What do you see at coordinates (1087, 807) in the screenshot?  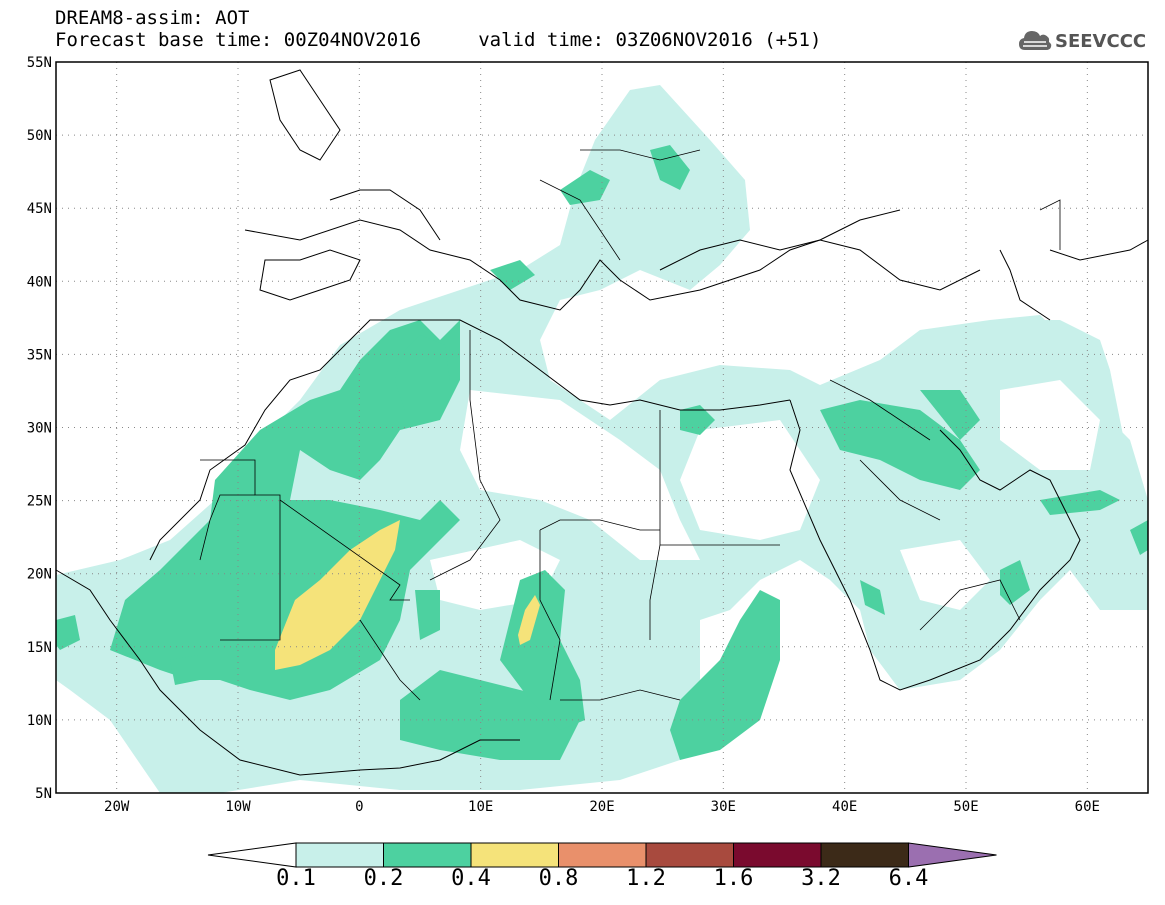 I see `lon-tick-label: 60E` at bounding box center [1087, 807].